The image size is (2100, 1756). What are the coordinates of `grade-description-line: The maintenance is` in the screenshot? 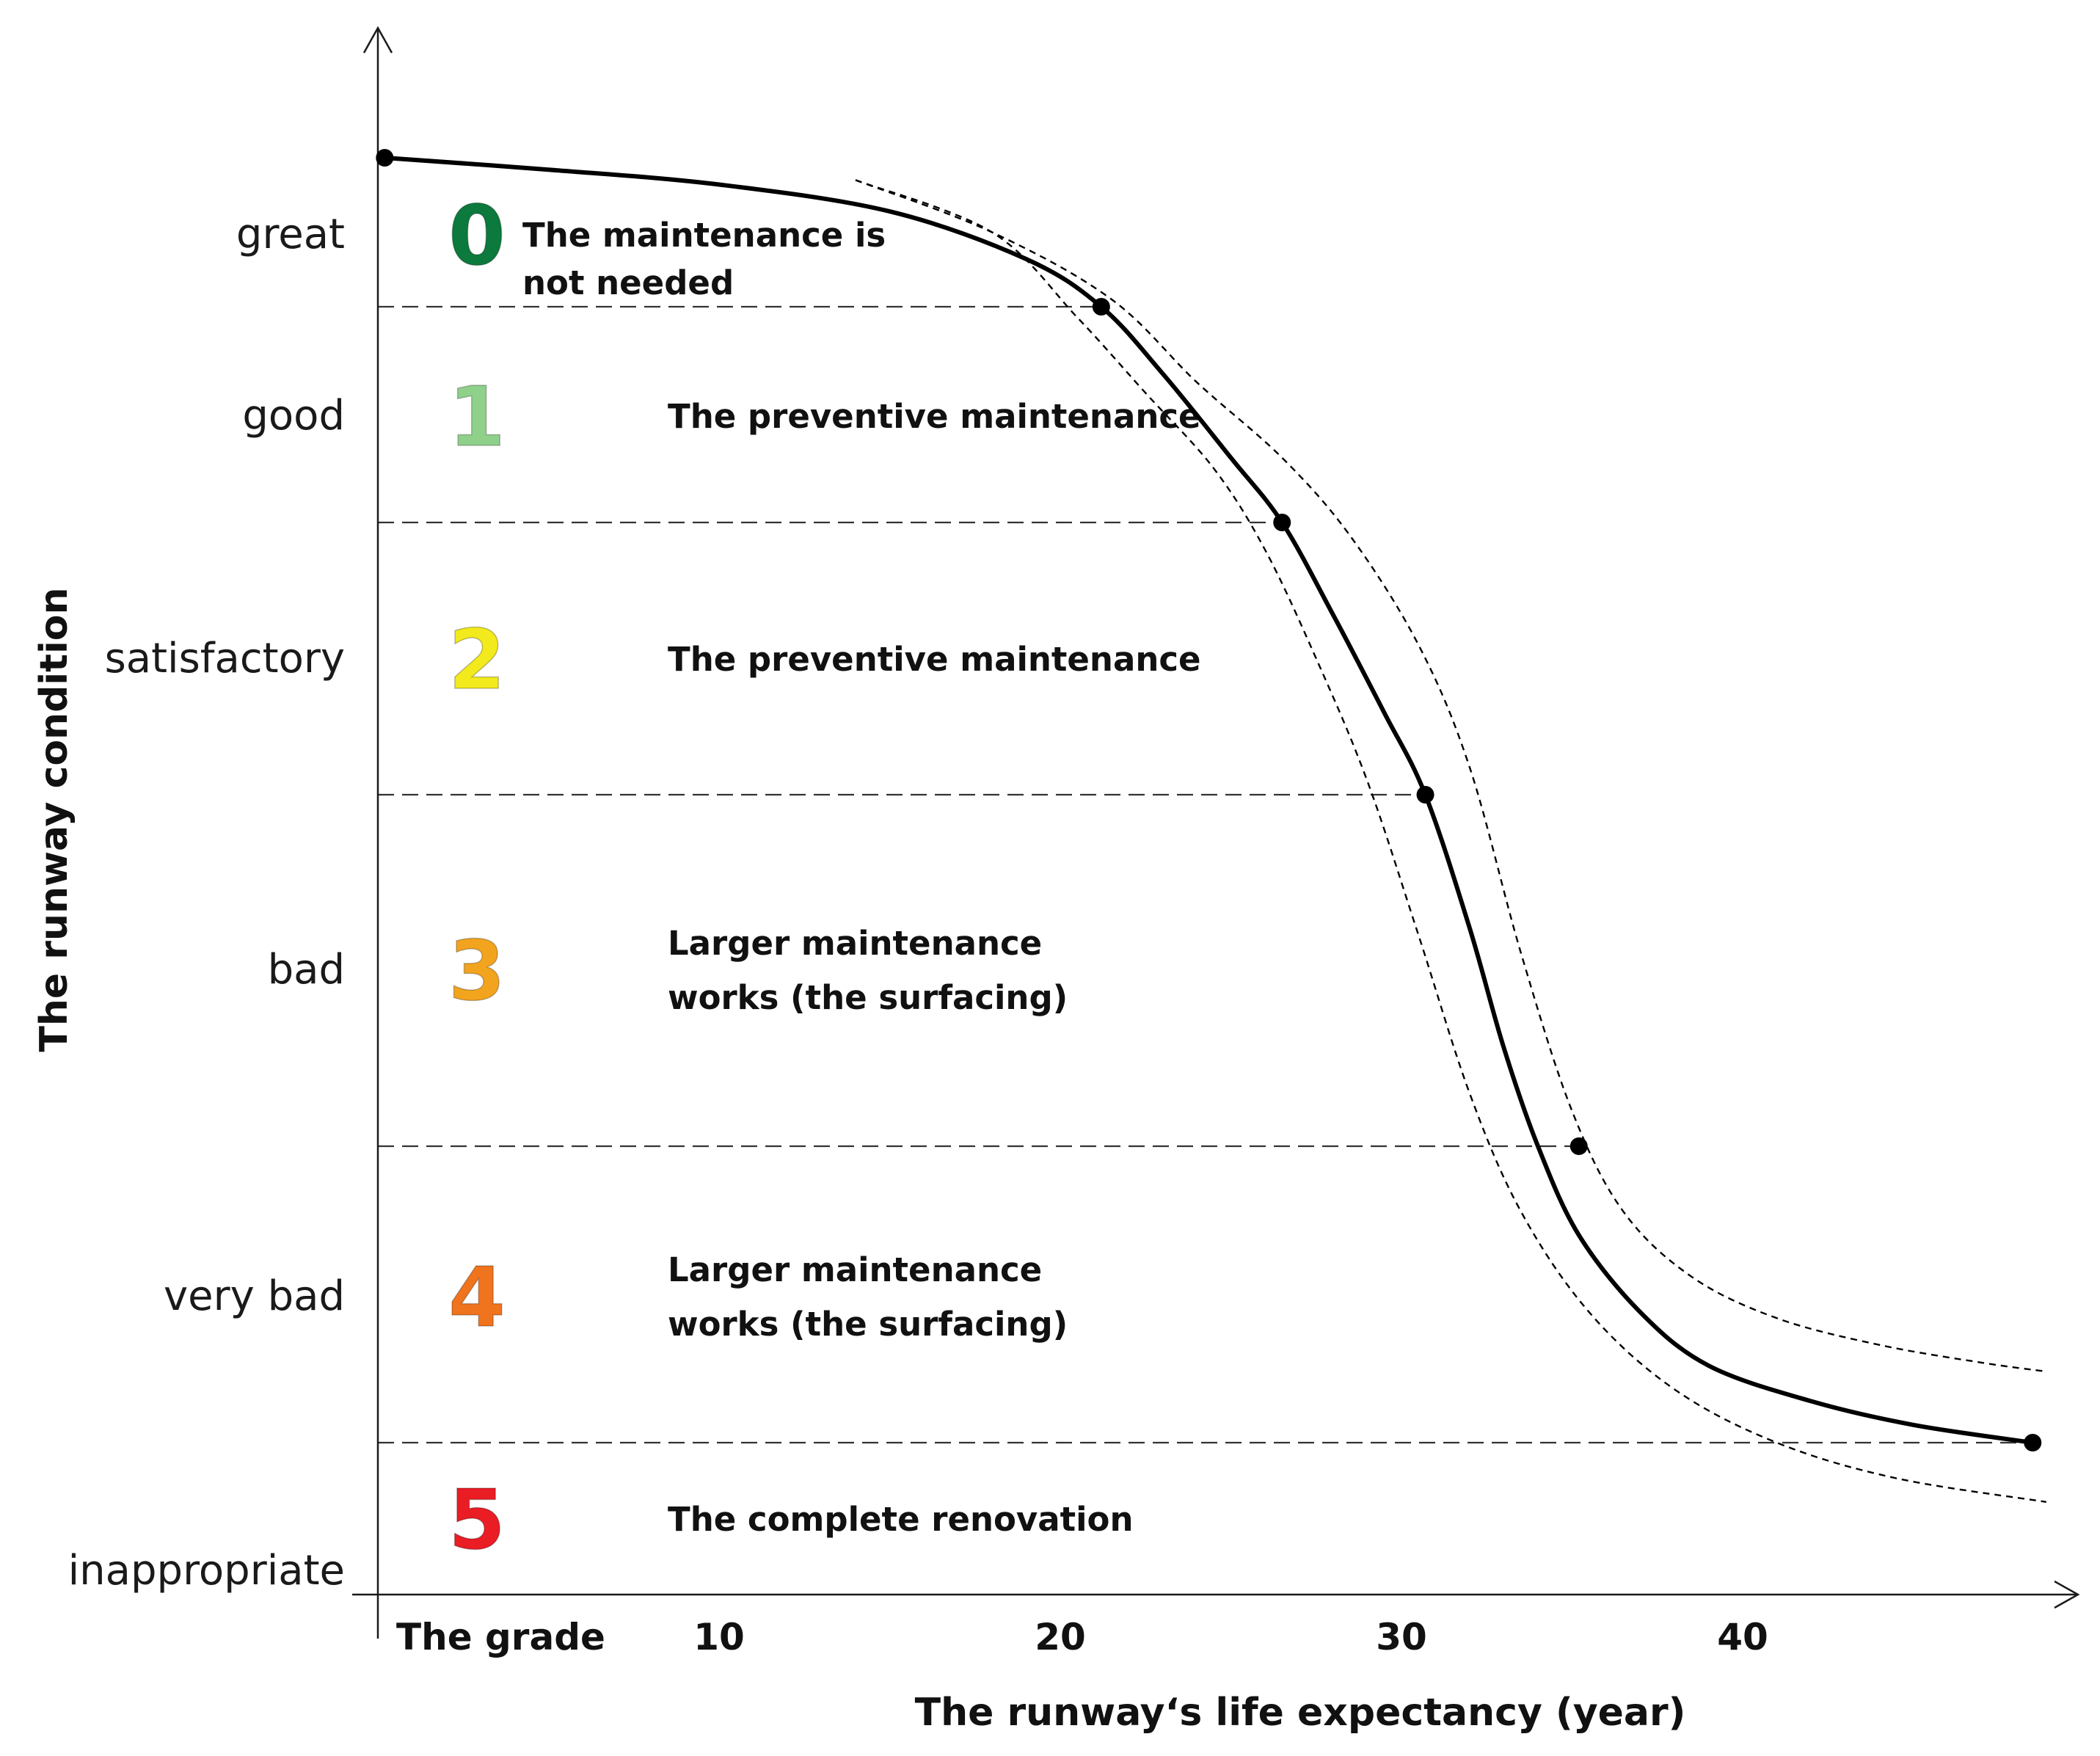 It's located at (704, 235).